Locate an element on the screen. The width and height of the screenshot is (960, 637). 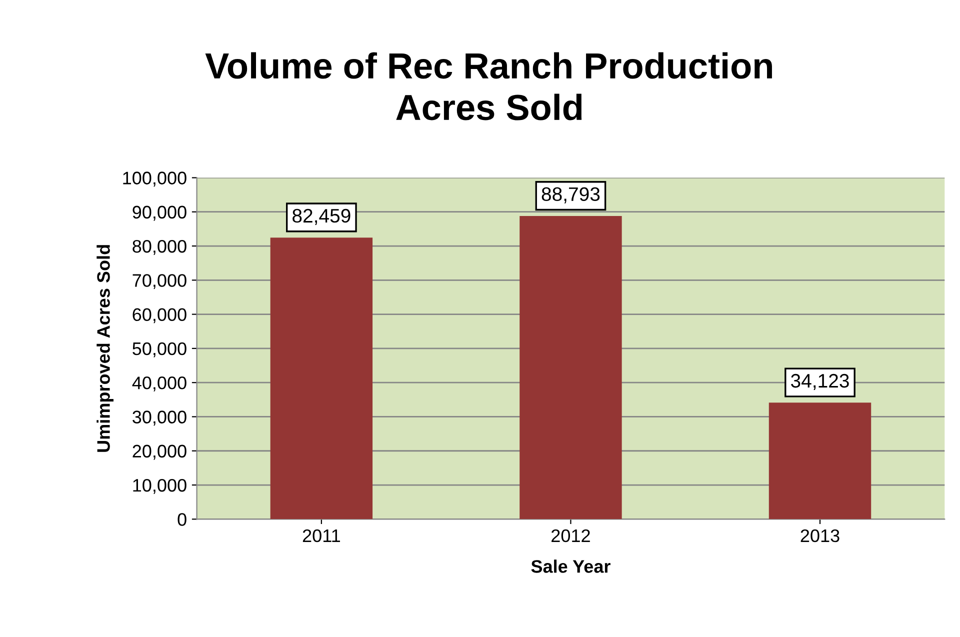
y-tick-label: 50,000 is located at coordinates (159, 350).